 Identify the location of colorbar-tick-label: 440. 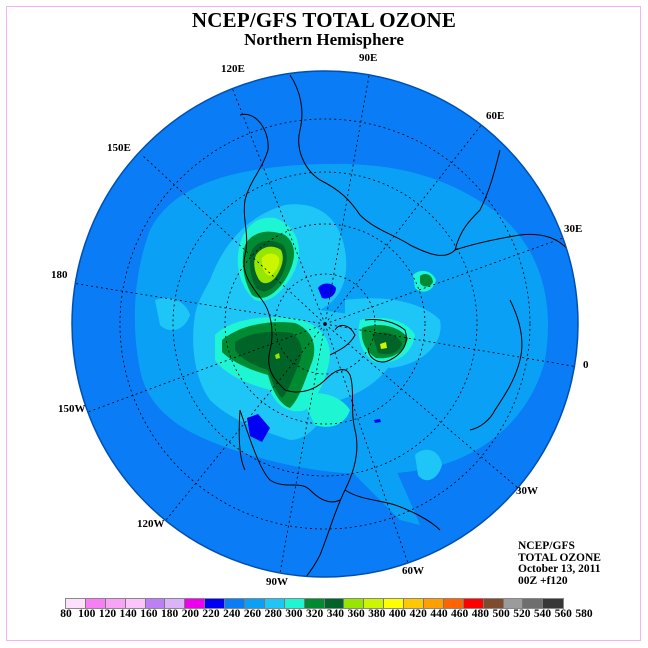
(439, 614).